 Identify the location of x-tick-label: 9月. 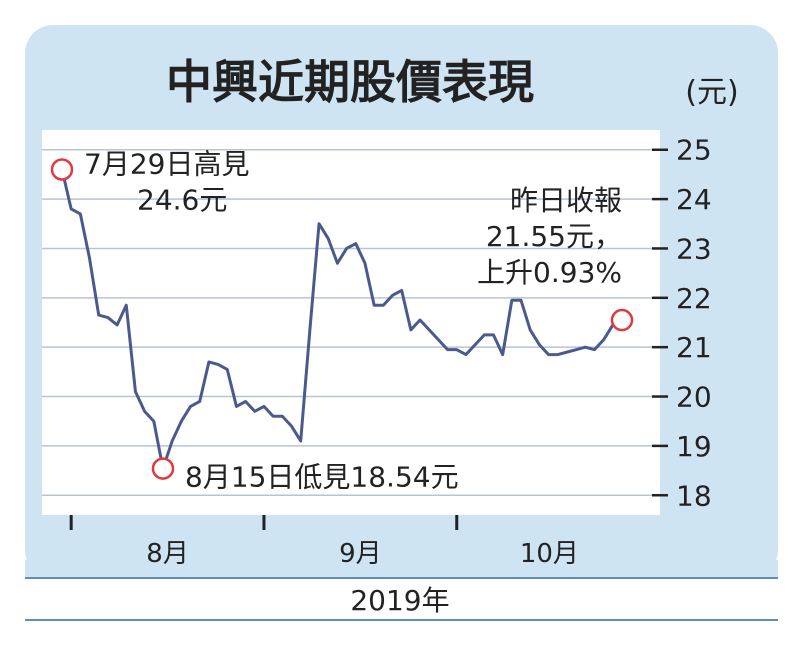
(360, 554).